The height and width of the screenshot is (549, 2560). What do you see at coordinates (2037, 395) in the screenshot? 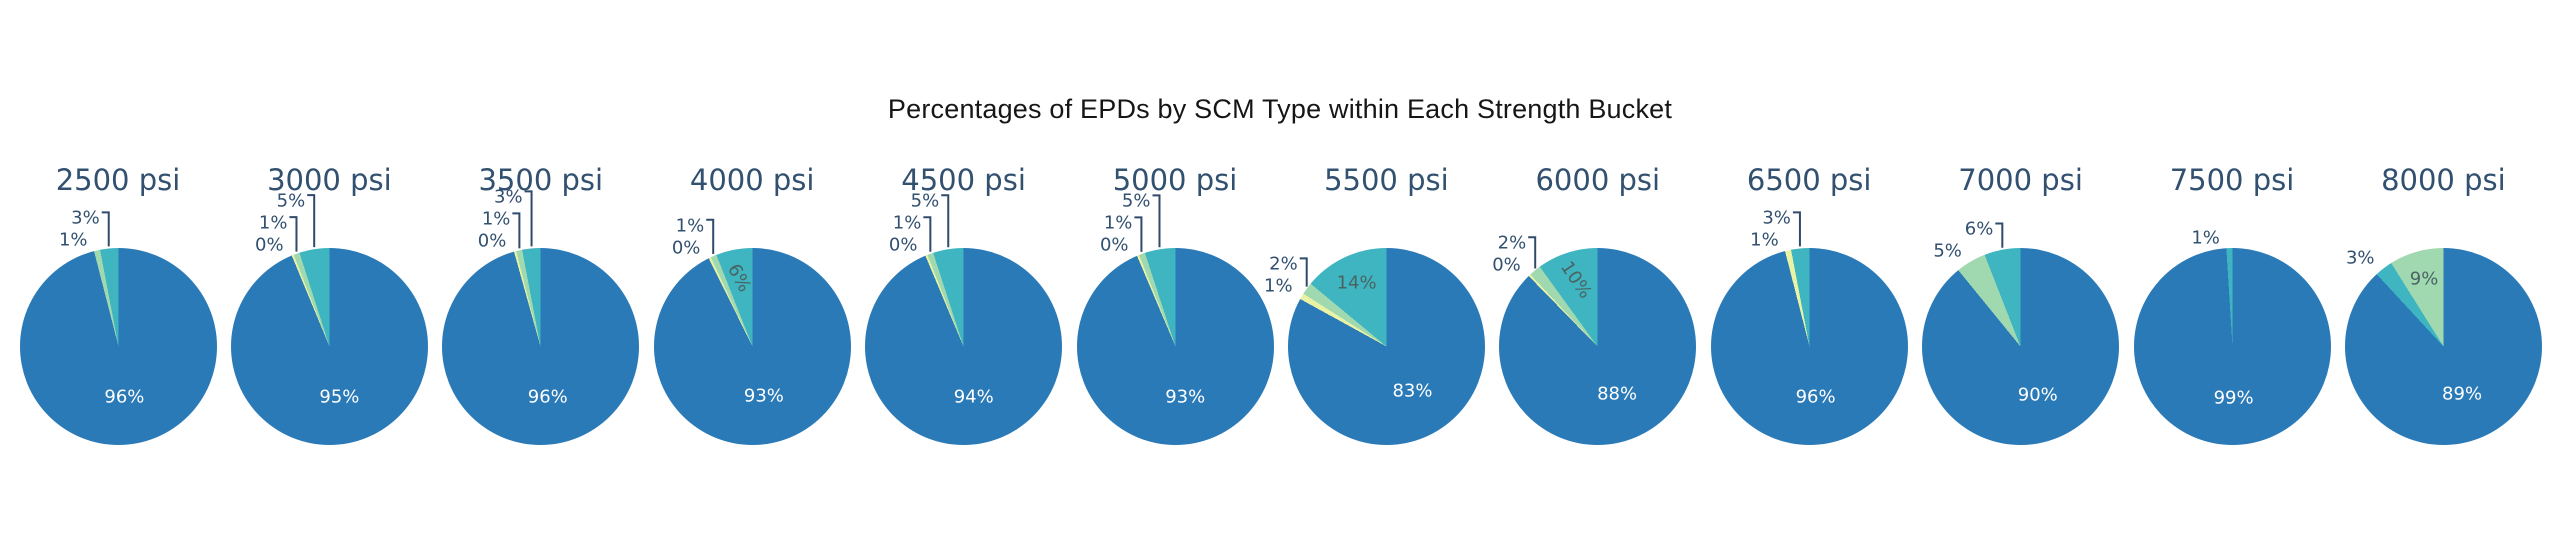
I see `pie-slice-label-inside: 90%` at bounding box center [2037, 395].